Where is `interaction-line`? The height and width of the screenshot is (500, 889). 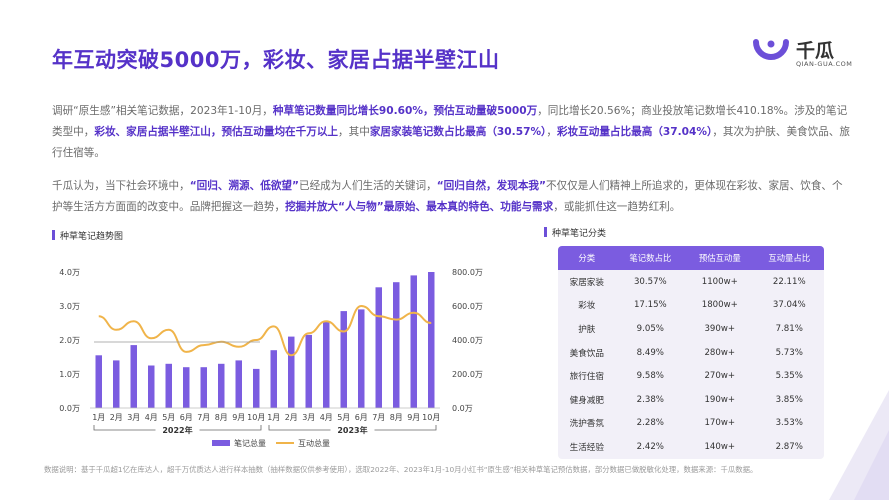 interaction-line is located at coordinates (265, 330).